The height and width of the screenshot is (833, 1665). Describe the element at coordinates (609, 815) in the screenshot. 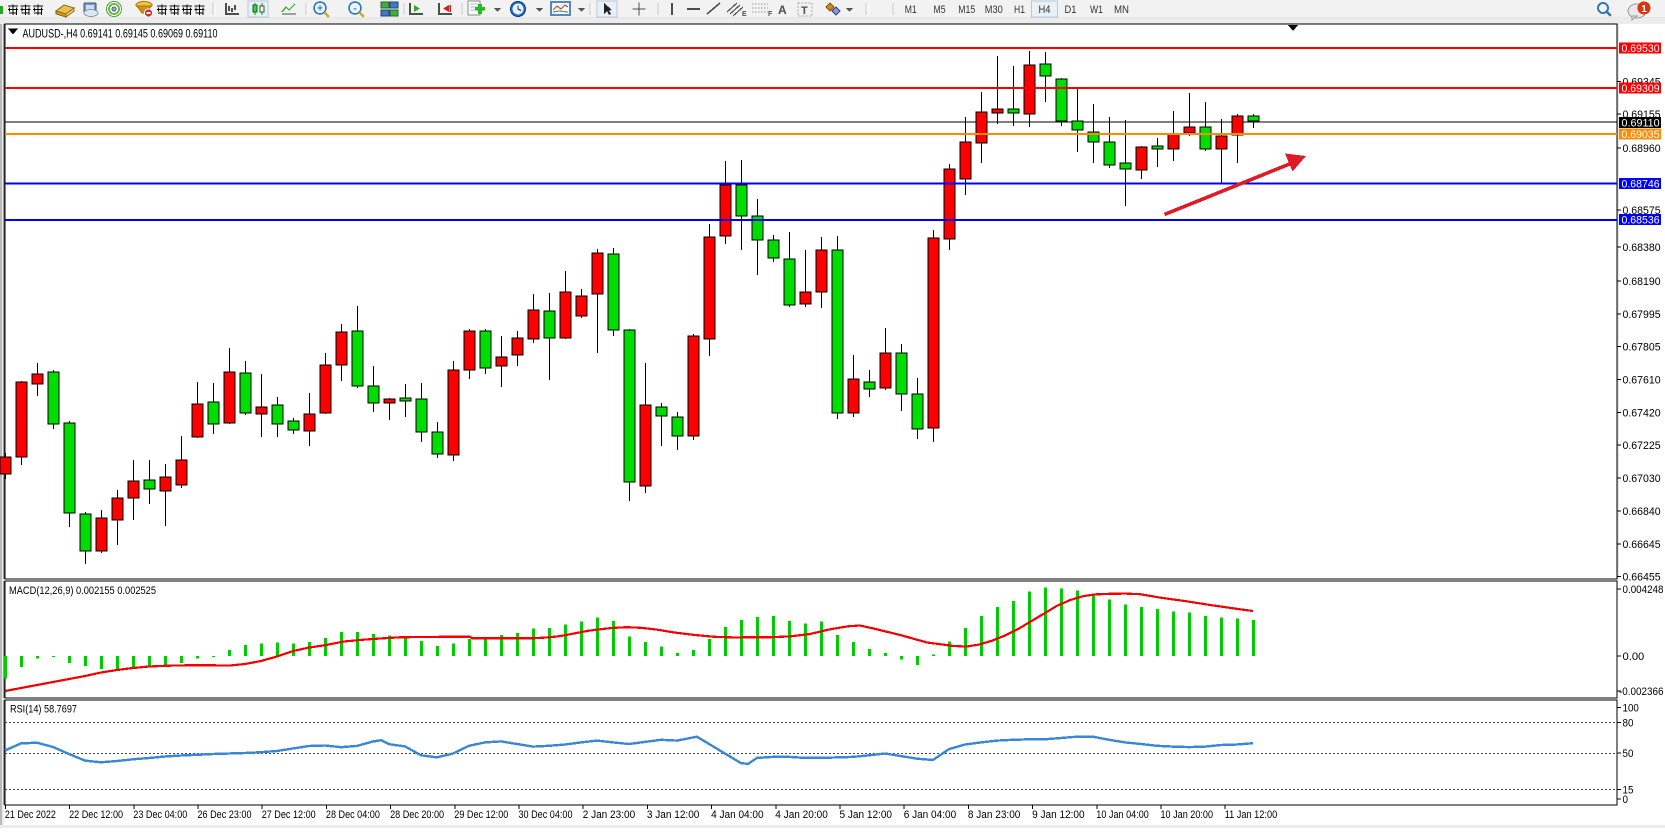

I see `svg-text: 2 Jan 23:00` at that location.